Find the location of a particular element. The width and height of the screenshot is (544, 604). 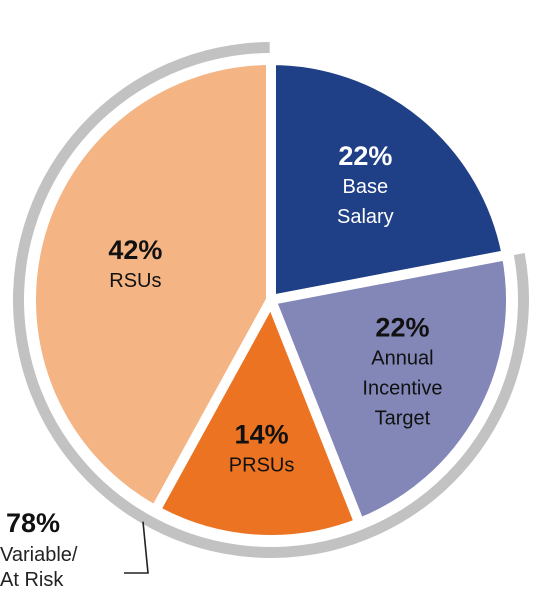

variable-at-risk-label-line: At Risk is located at coordinates (32, 580).